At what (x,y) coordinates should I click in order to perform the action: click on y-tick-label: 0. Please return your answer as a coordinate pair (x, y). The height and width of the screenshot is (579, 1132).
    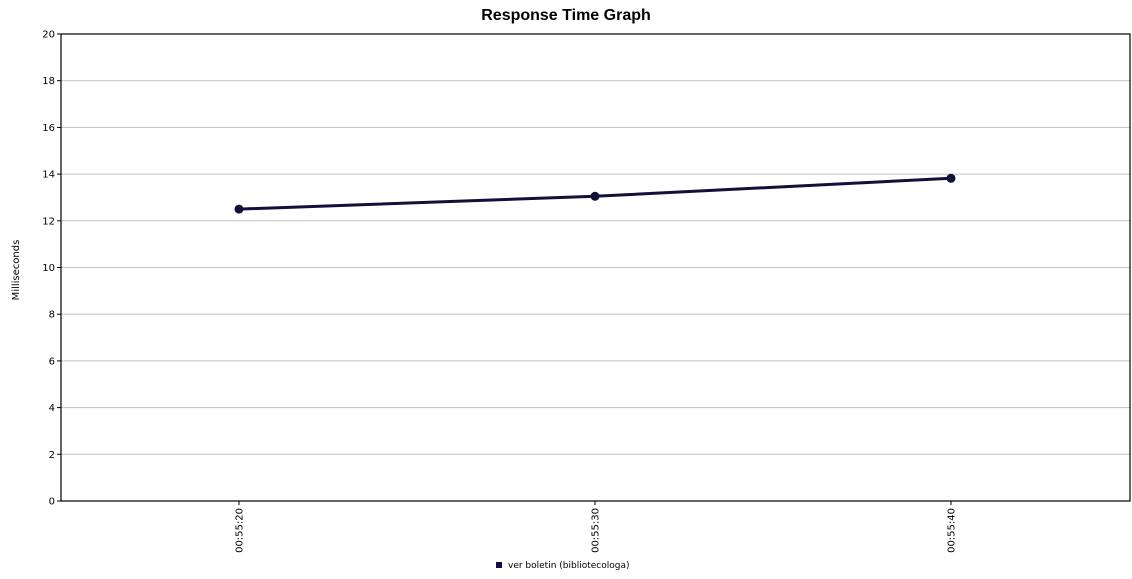
    Looking at the image, I should click on (52, 502).